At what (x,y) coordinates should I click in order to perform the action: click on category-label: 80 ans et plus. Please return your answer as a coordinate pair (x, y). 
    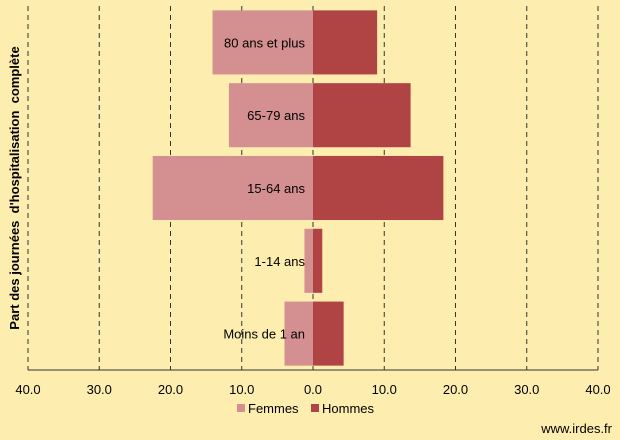
    Looking at the image, I should click on (264, 42).